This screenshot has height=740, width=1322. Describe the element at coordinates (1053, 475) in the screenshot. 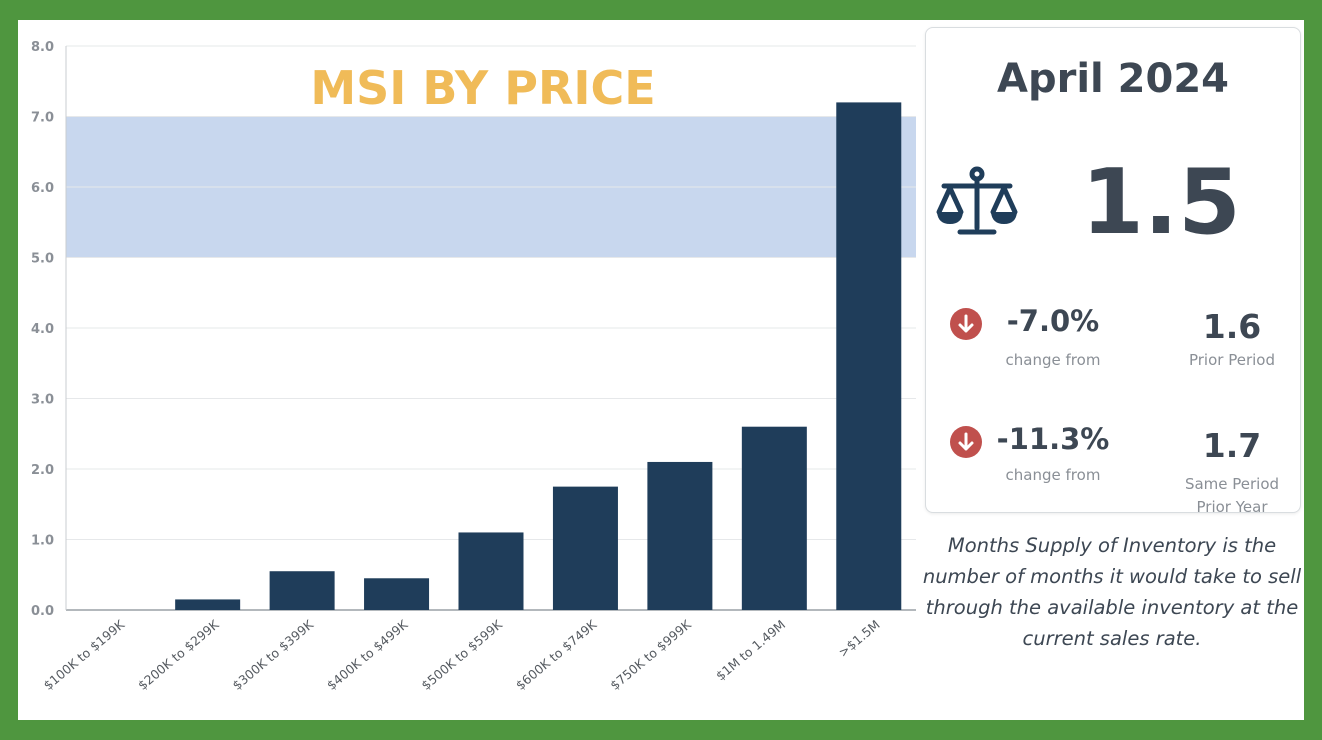

I see `prior-year-change-label: change from` at that location.